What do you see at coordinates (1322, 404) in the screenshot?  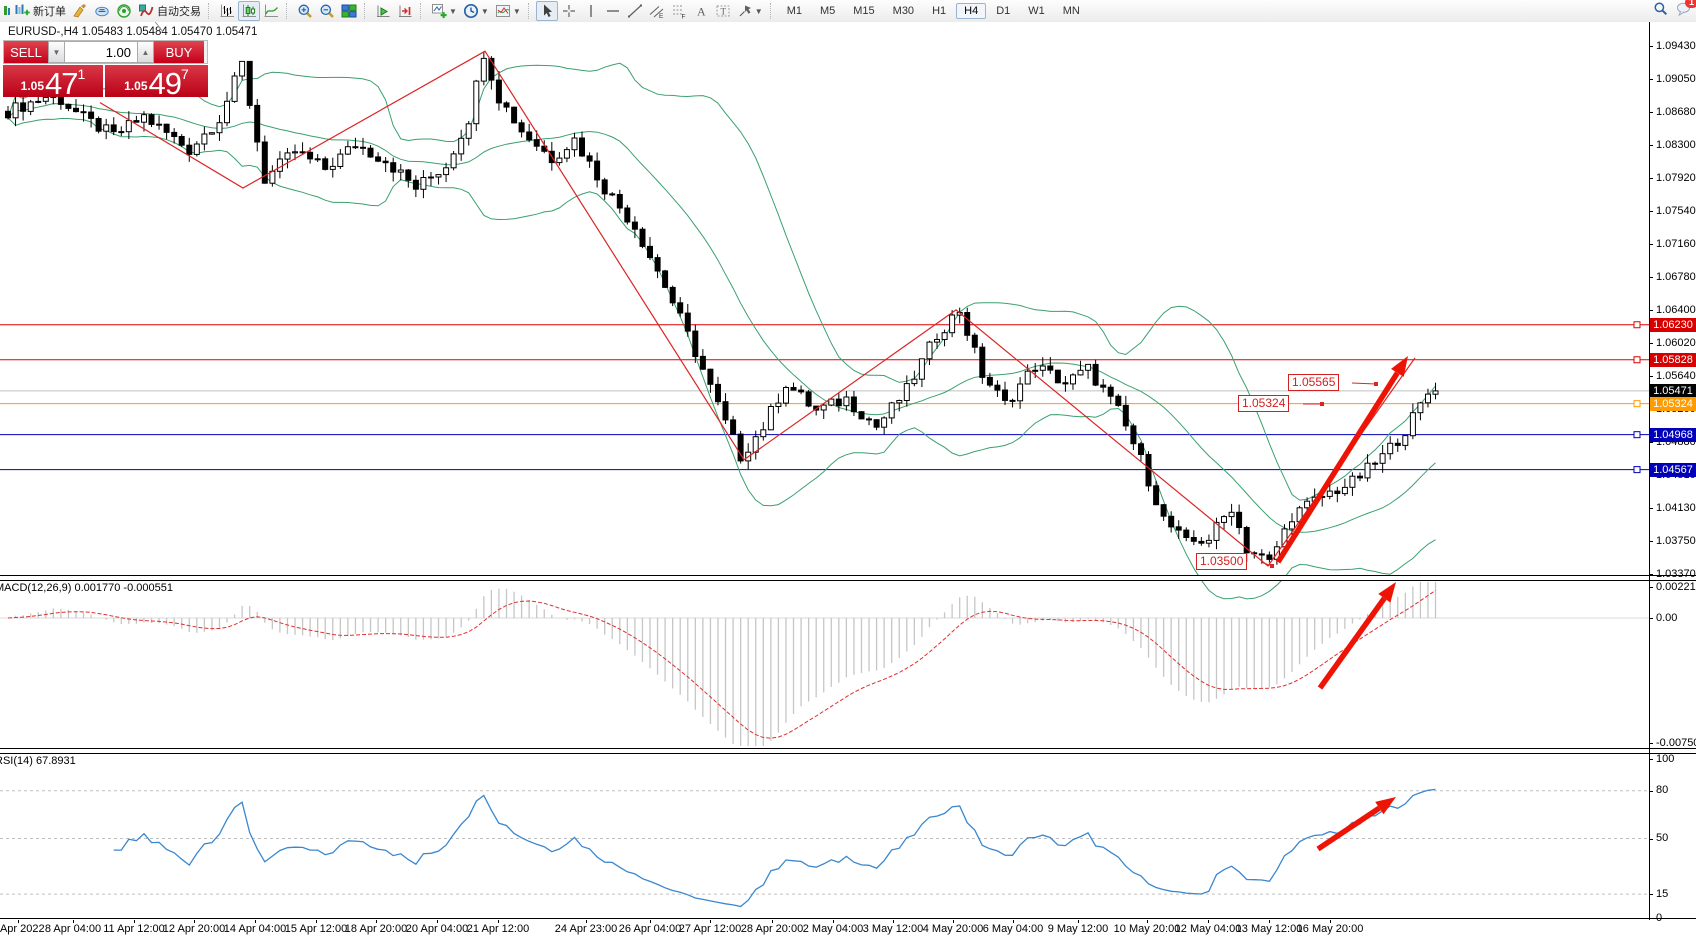 I see `annotation-anchor` at bounding box center [1322, 404].